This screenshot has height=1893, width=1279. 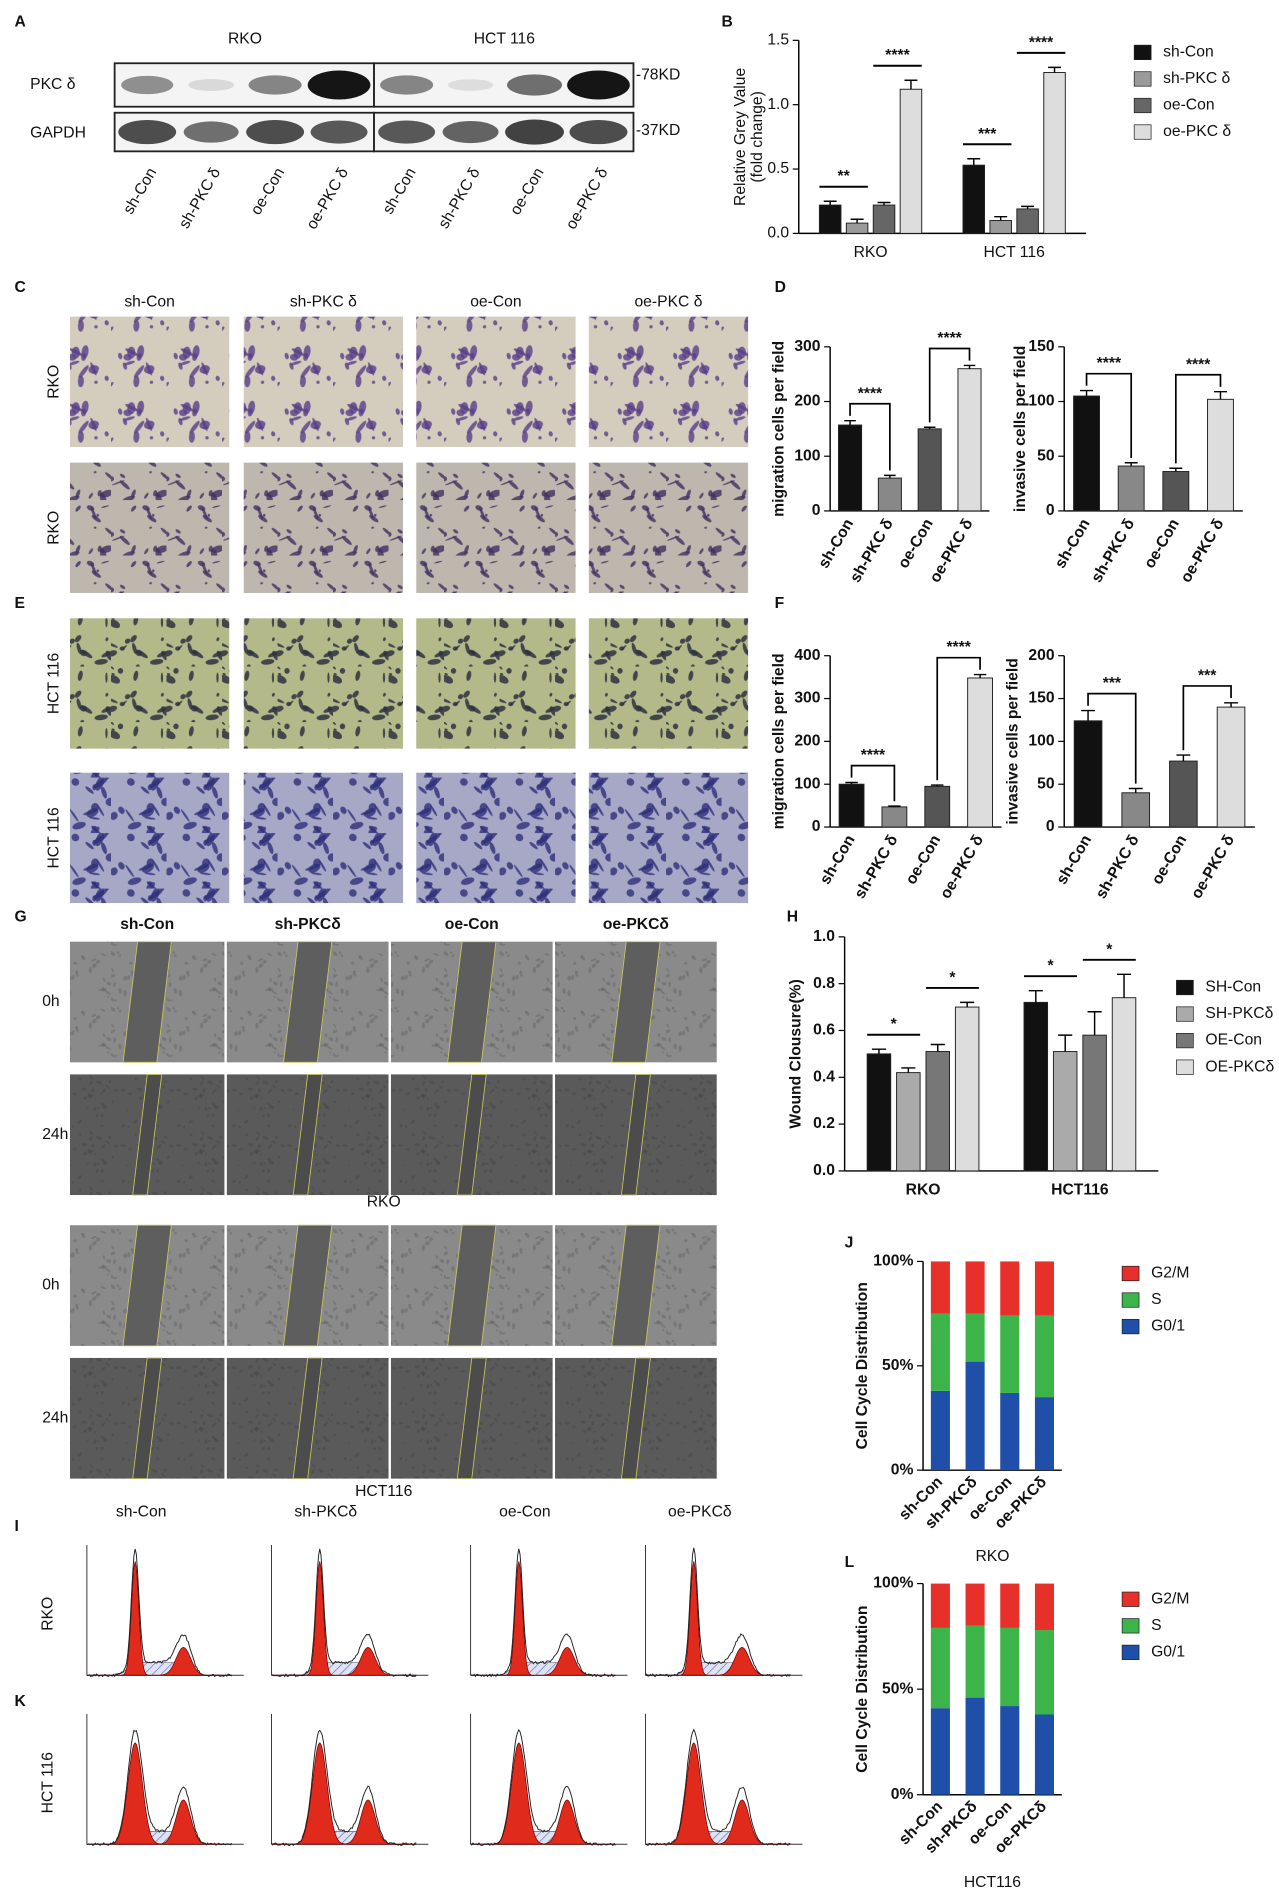 What do you see at coordinates (1188, 52) in the screenshot?
I see `legend-label: sh-Con` at bounding box center [1188, 52].